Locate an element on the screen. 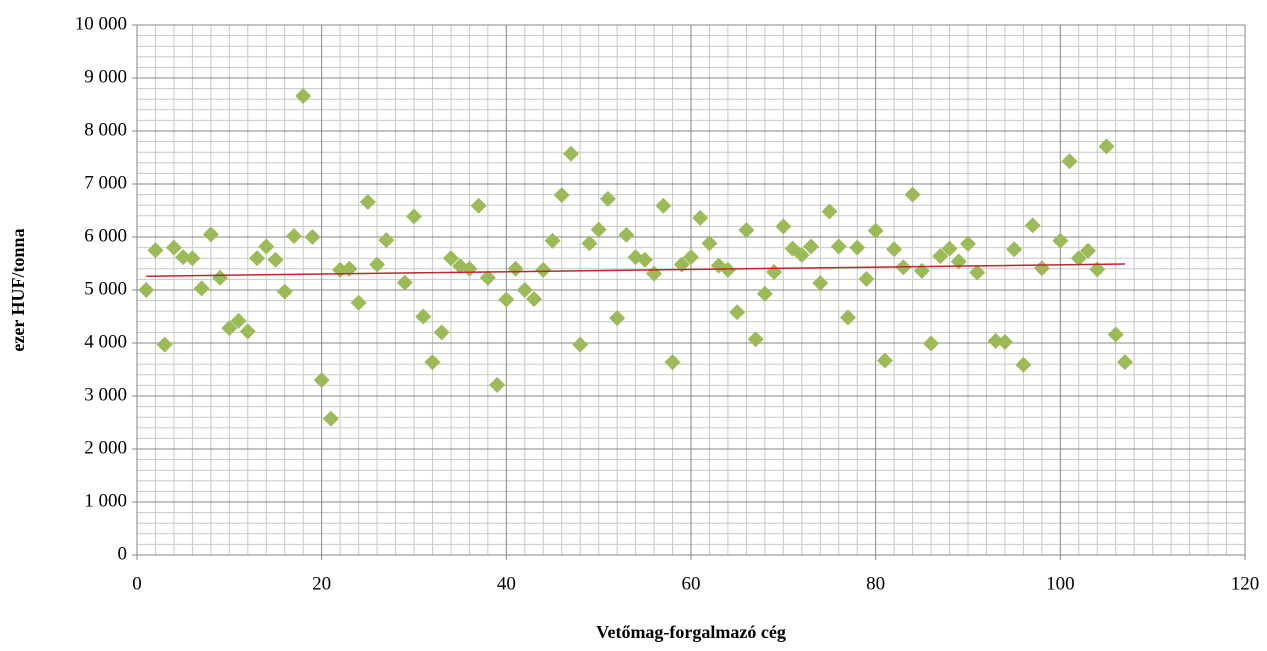 This screenshot has width=1267, height=651. y-tick-label: 7 000 is located at coordinates (105, 182).